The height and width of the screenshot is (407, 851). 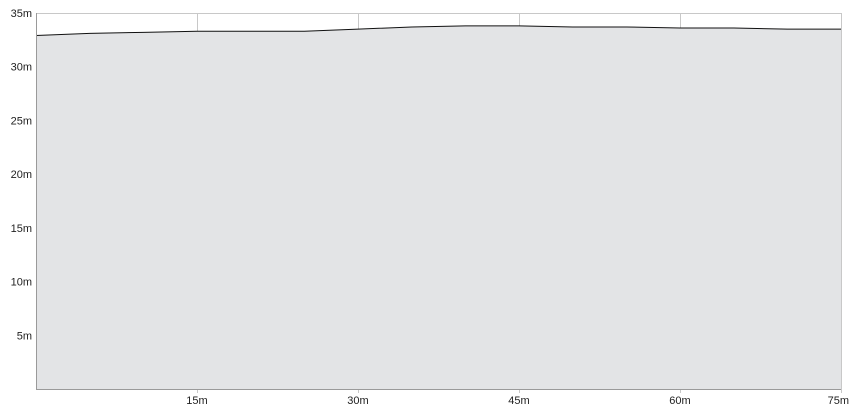 What do you see at coordinates (21, 229) in the screenshot?
I see `y-tick-label: 15m` at bounding box center [21, 229].